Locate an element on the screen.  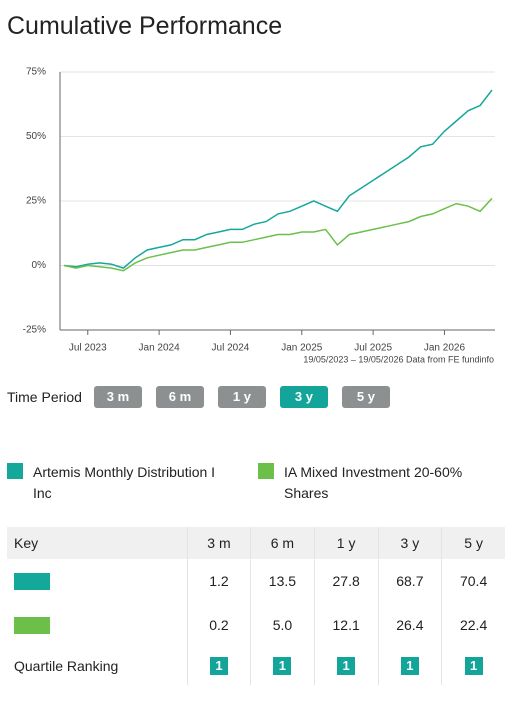
y-tick-label: 50% is located at coordinates (36, 136).